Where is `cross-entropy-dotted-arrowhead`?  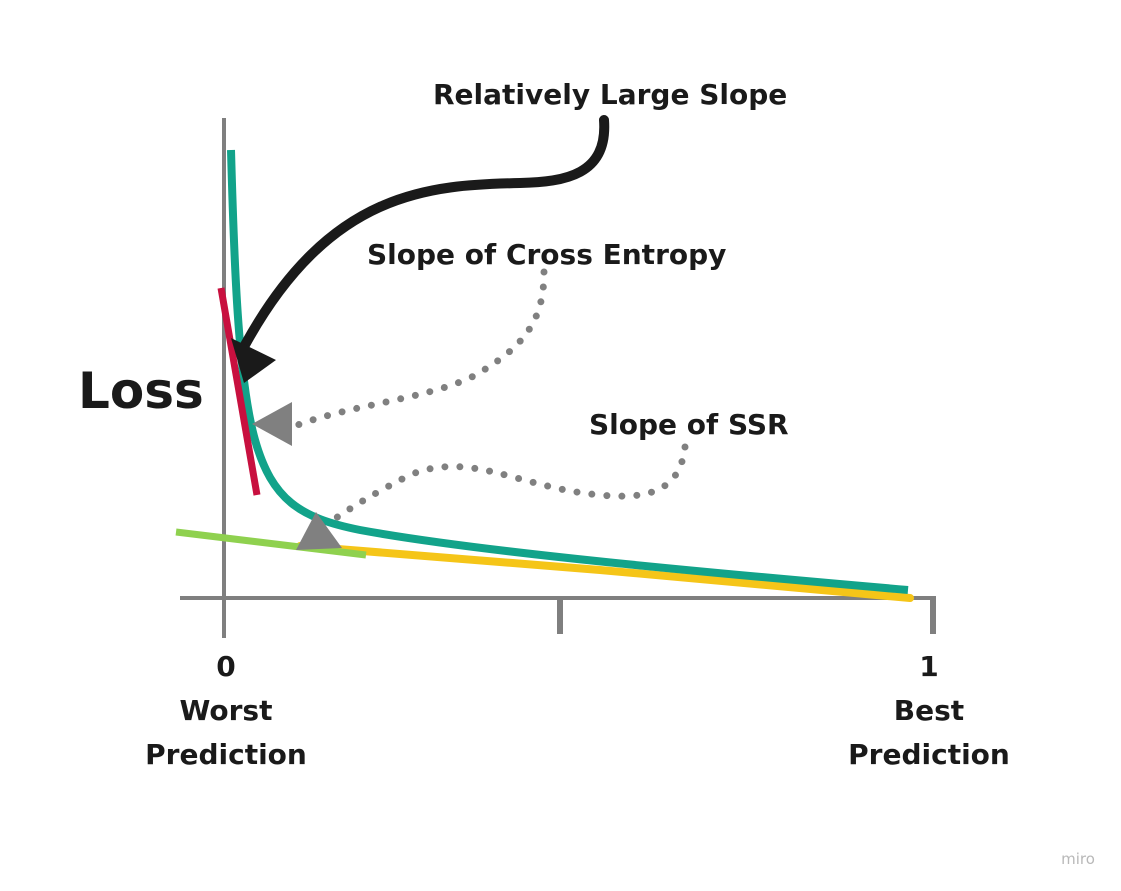 cross-entropy-dotted-arrowhead is located at coordinates (272, 424).